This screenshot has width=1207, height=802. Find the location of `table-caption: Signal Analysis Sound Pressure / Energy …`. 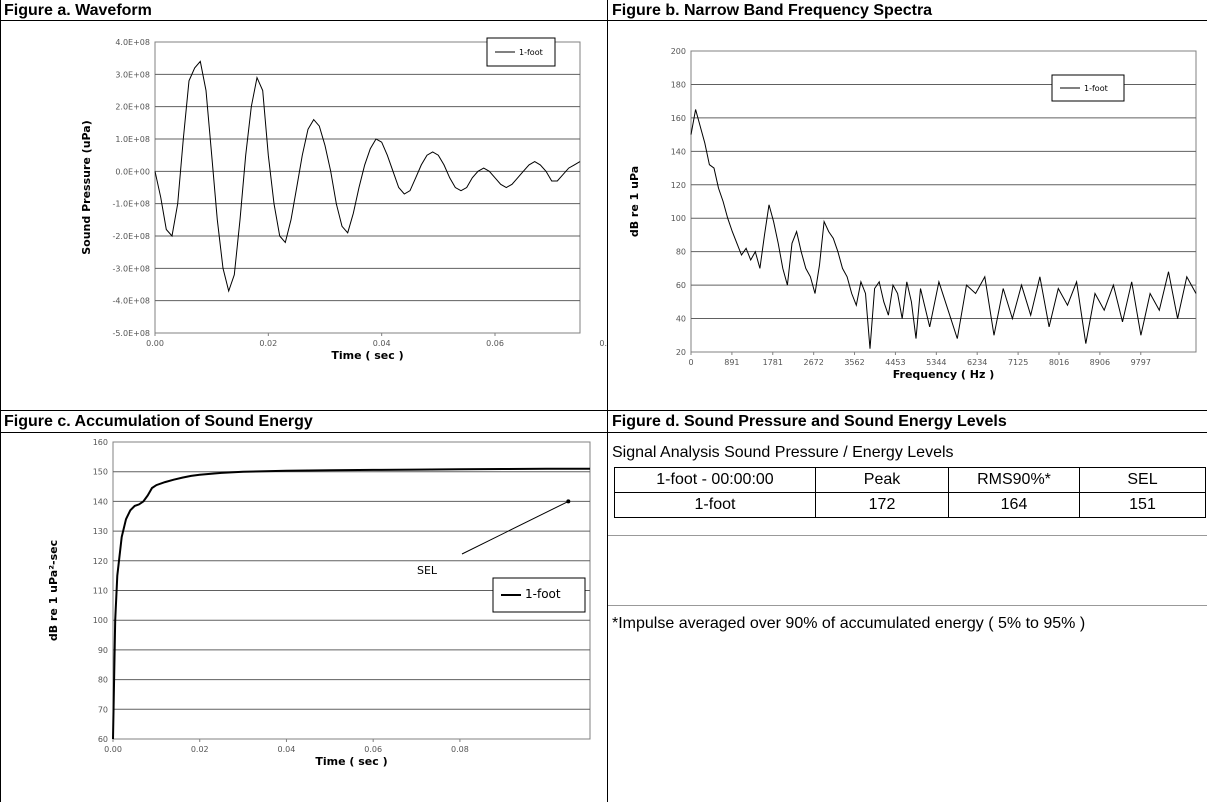

table-caption: Signal Analysis Sound Pressure / Energy … is located at coordinates (783, 452).